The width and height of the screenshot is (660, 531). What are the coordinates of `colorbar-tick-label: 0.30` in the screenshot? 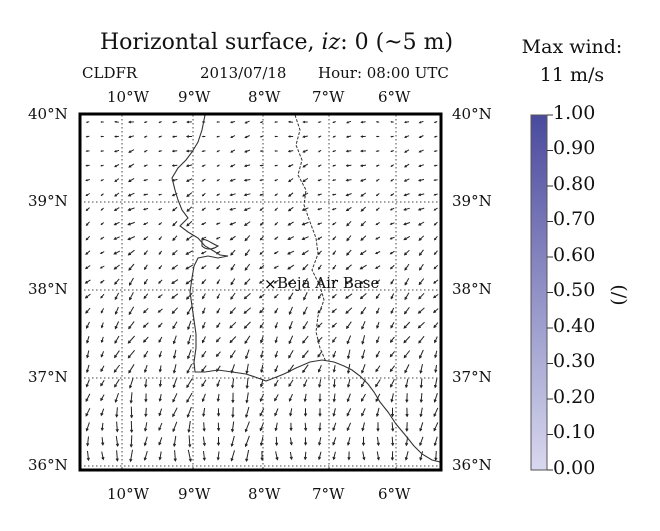 It's located at (574, 361).